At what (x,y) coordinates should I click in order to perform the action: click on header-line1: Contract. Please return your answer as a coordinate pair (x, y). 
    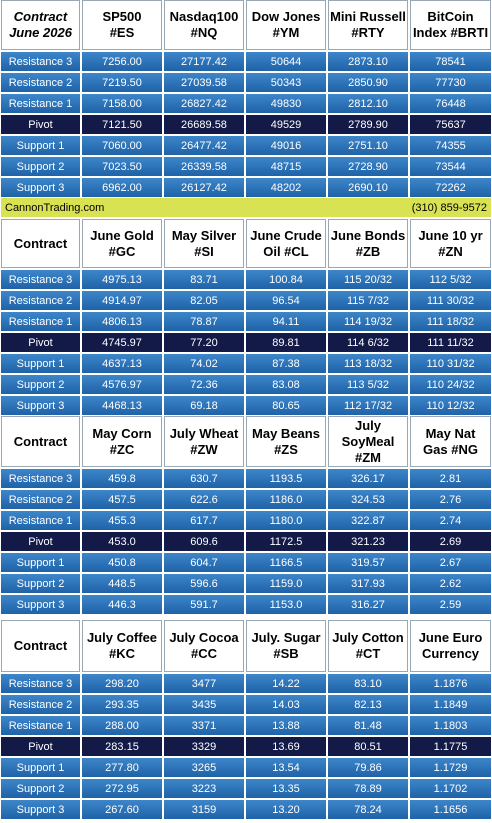
    Looking at the image, I should click on (40, 243).